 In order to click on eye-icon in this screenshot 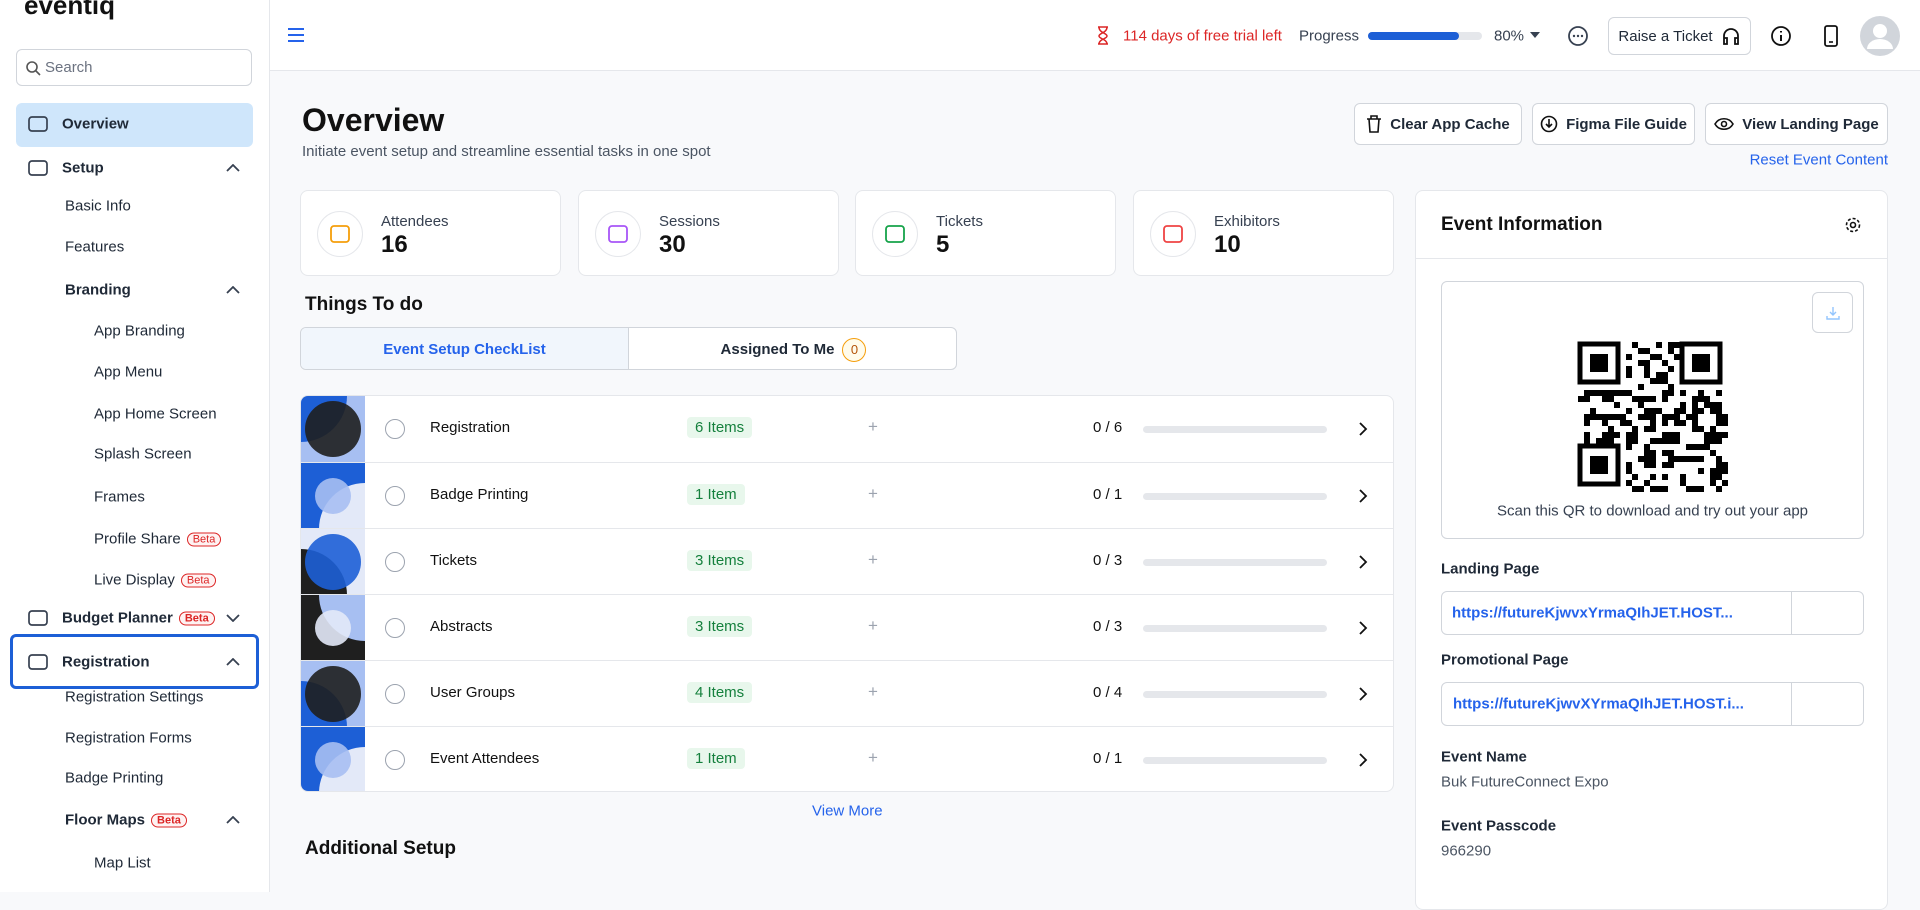, I will do `click(1724, 124)`.